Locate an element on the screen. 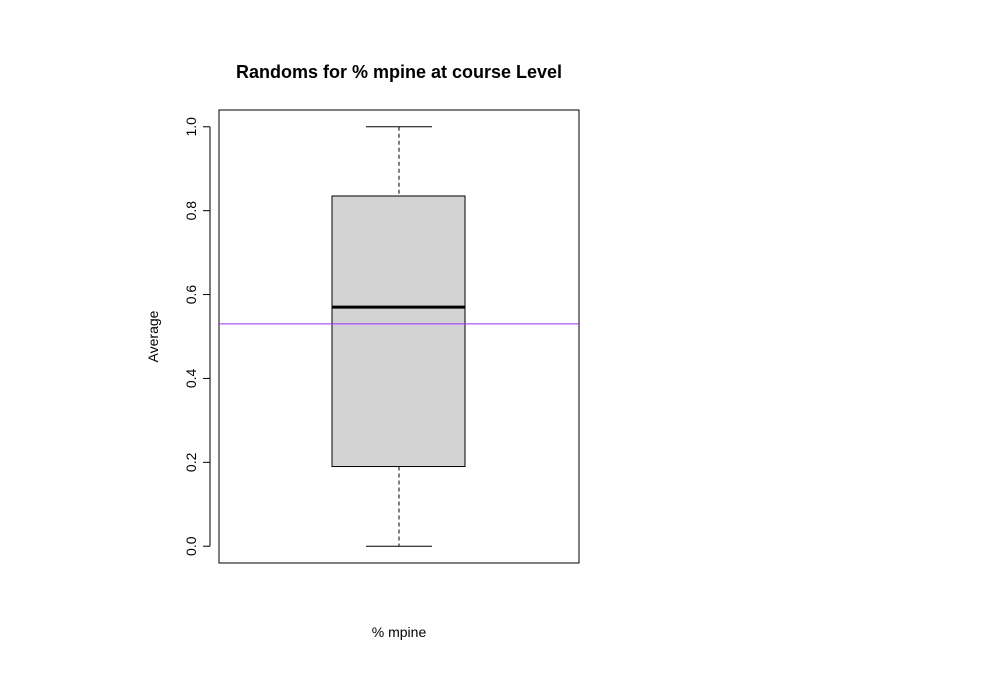 The width and height of the screenshot is (1000, 700). y-tick-label: 0.6 is located at coordinates (191, 295).